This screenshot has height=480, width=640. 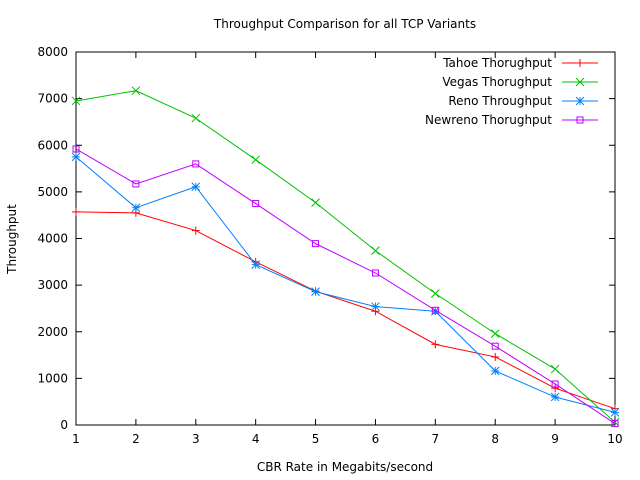 What do you see at coordinates (614, 439) in the screenshot?
I see `x-tick-label: 10` at bounding box center [614, 439].